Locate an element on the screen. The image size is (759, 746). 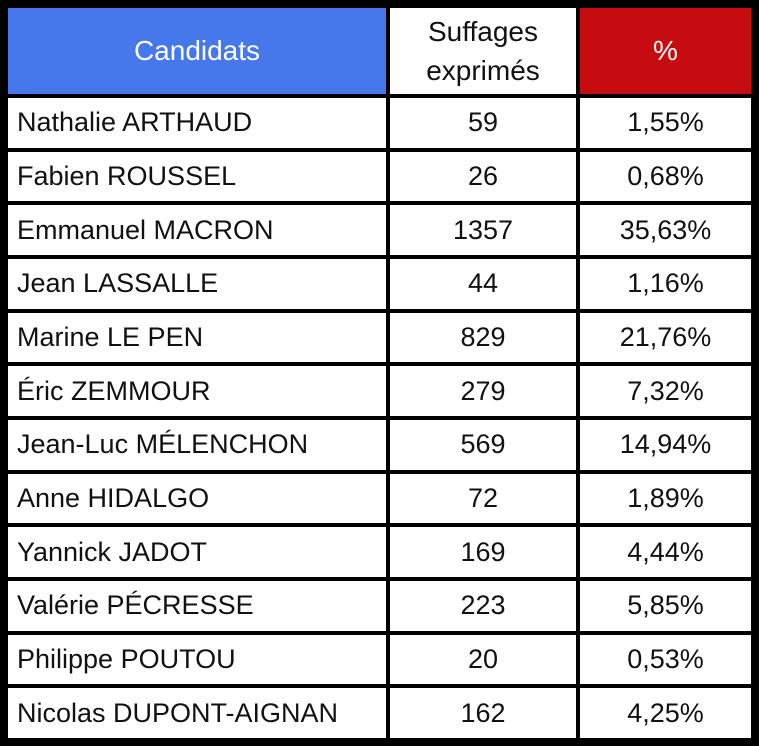
candidate-name-cell: Éric ZEMMOUR is located at coordinates (197, 391).